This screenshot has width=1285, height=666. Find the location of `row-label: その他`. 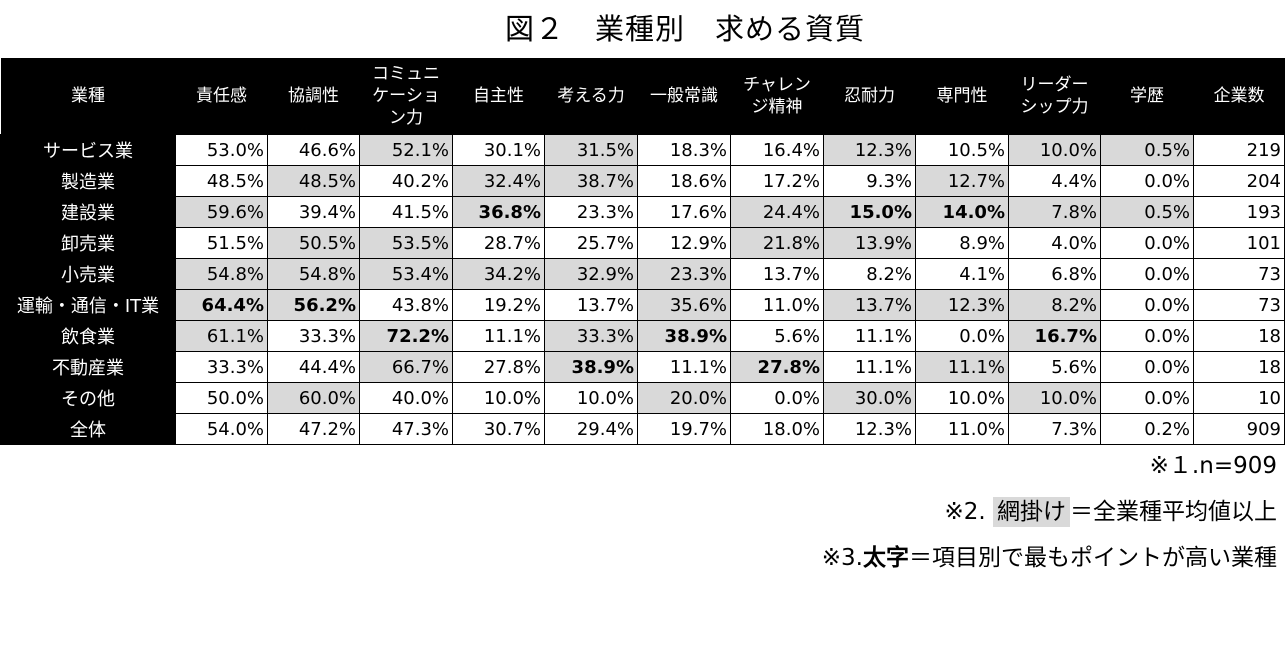

row-label: その他 is located at coordinates (88, 398).